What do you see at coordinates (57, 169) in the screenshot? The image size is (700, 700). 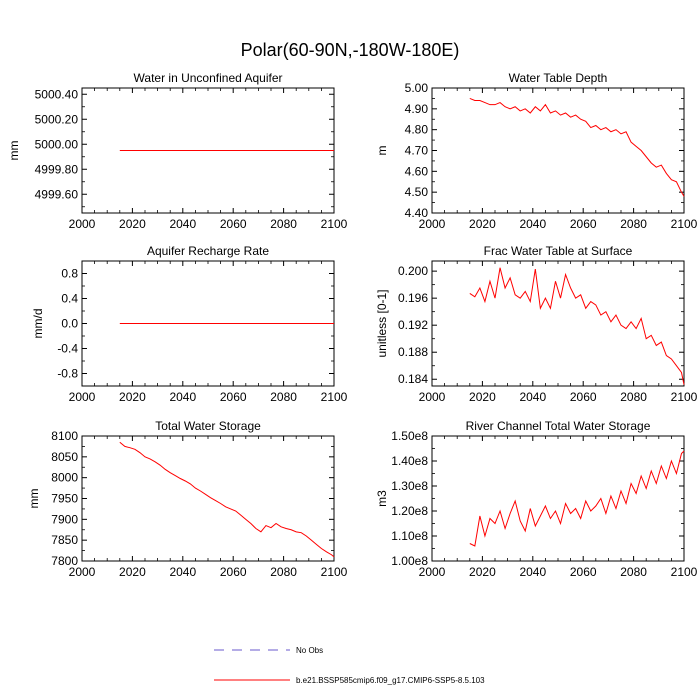 I see `y-tick-label: 4999.80` at bounding box center [57, 169].